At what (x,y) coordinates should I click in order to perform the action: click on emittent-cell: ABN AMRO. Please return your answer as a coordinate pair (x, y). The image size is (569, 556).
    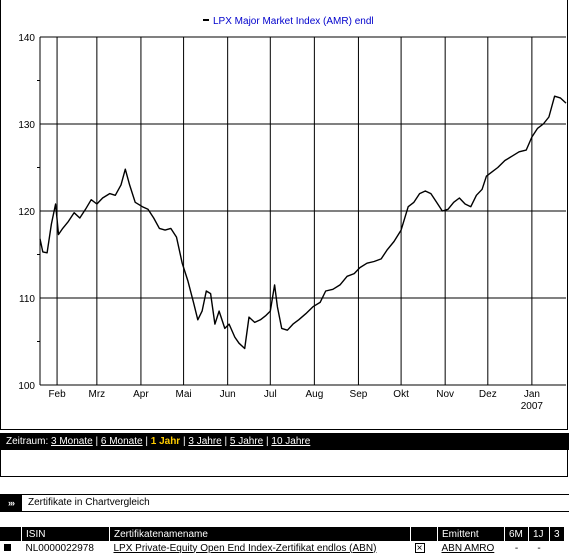
    Looking at the image, I should click on (471, 548).